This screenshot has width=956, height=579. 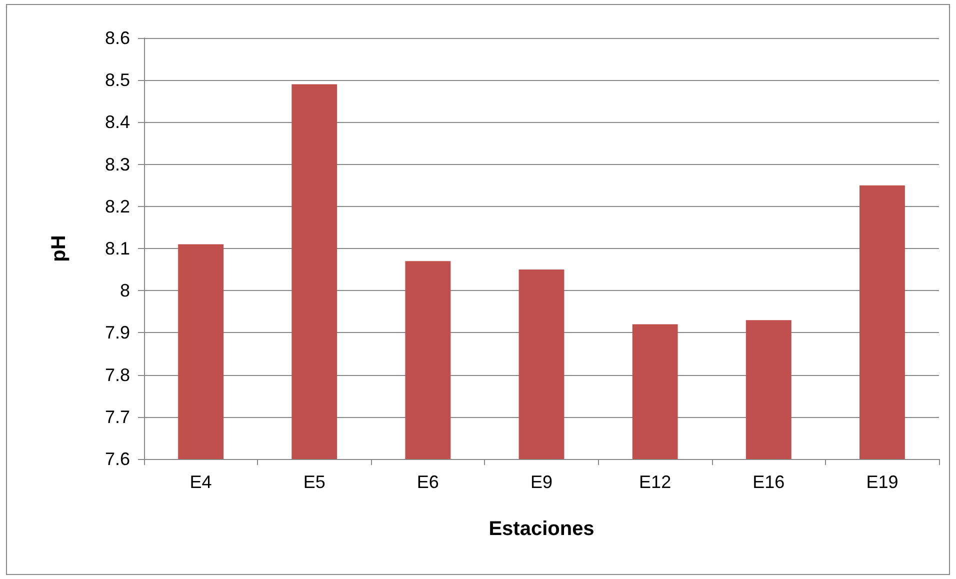 I want to click on y-axis-title: pH, so click(x=59, y=248).